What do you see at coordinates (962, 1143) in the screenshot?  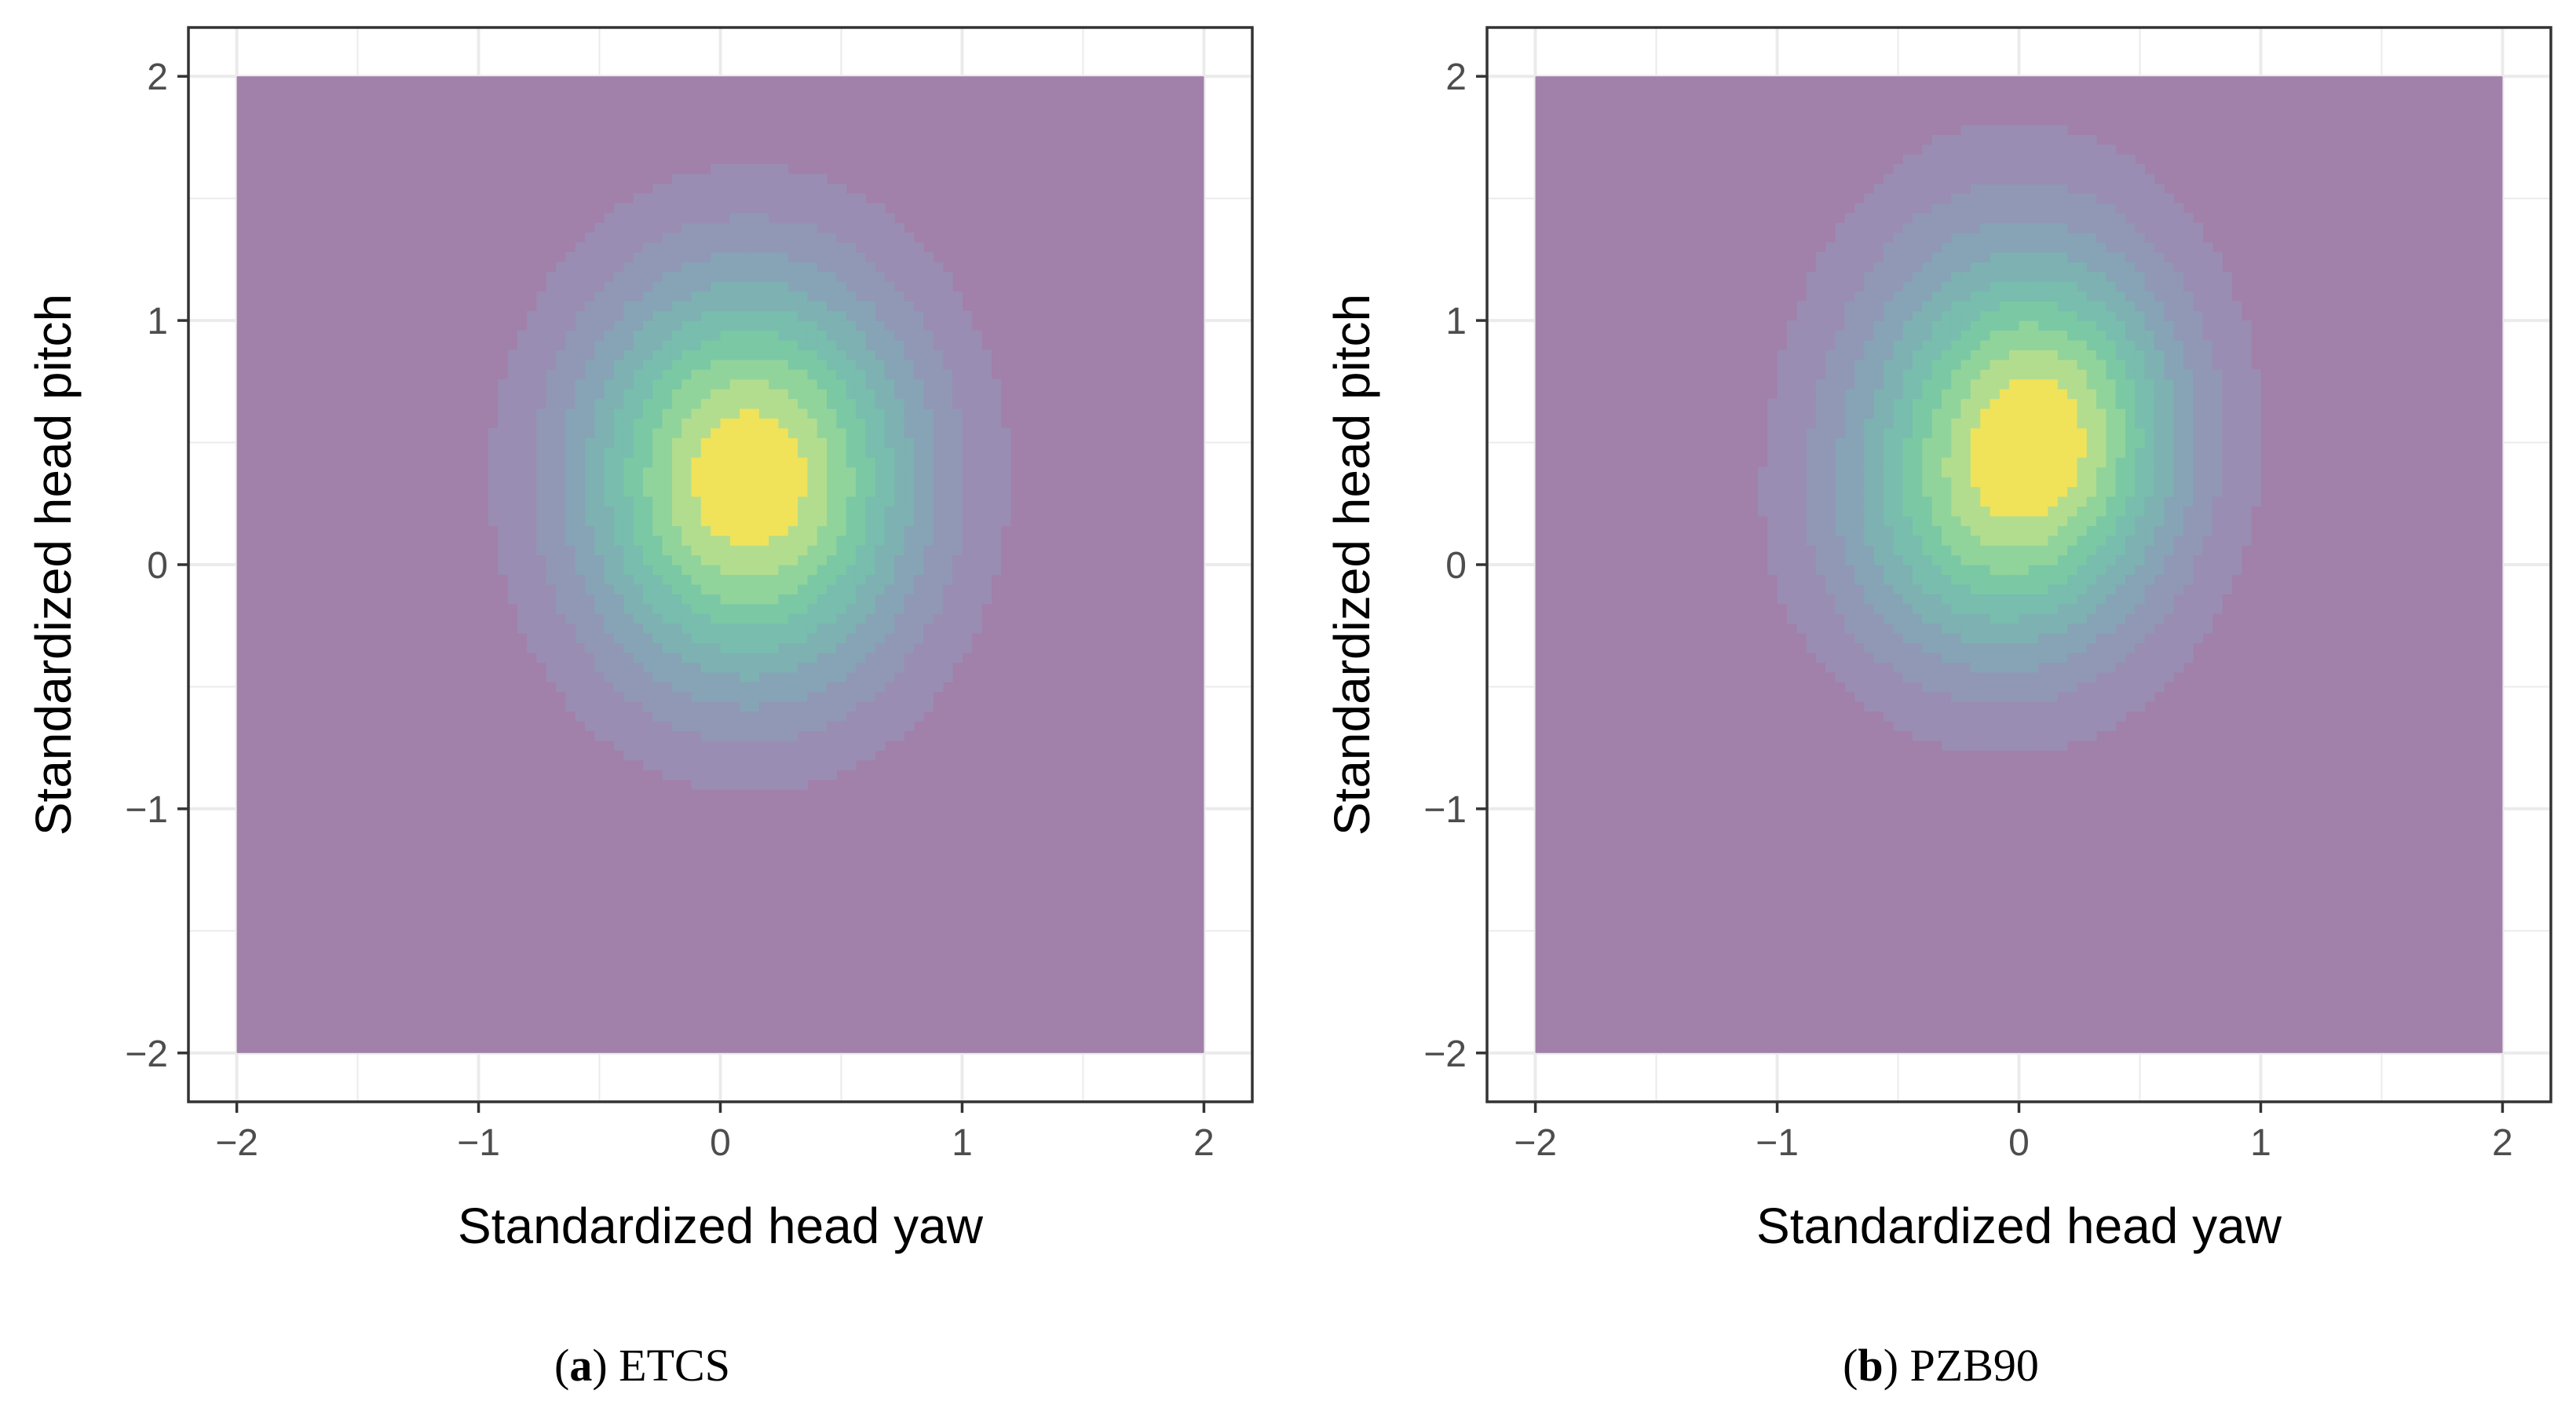 I see `x-tick-label: 1` at bounding box center [962, 1143].